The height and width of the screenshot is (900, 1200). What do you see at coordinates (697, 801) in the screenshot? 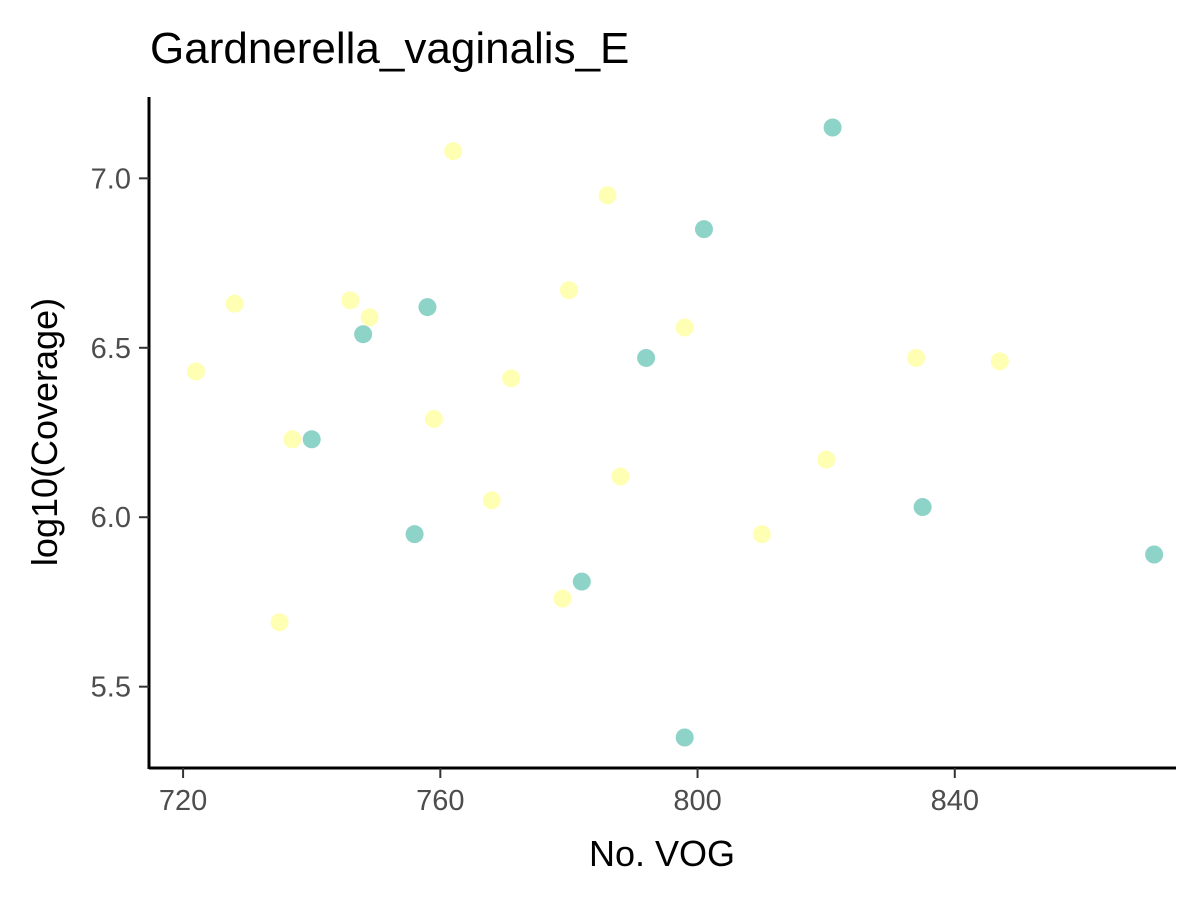
I see `x-tick-label: 800` at bounding box center [697, 801].